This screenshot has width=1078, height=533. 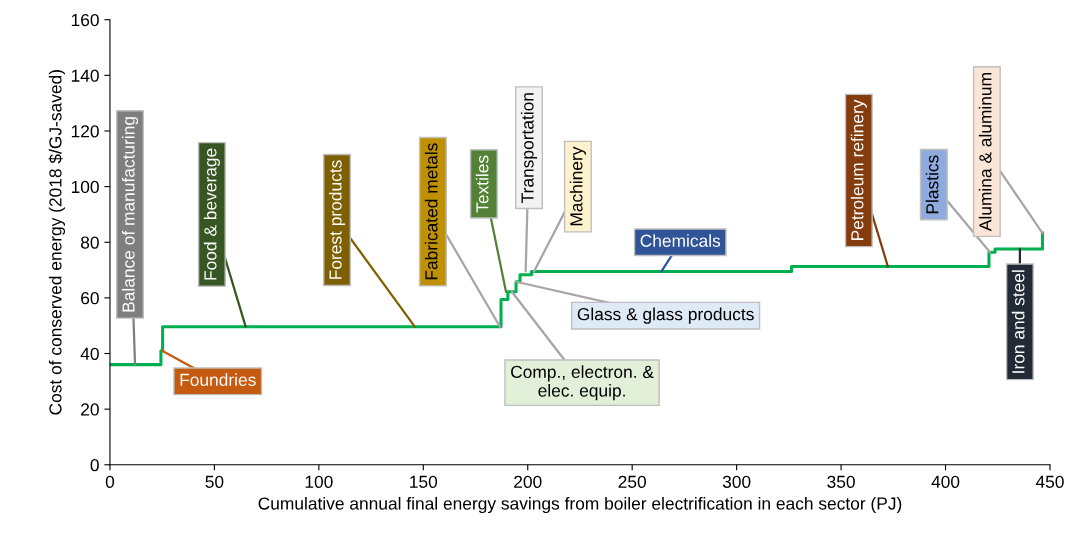 What do you see at coordinates (577, 186) in the screenshot?
I see `annotation: Machinery` at bounding box center [577, 186].